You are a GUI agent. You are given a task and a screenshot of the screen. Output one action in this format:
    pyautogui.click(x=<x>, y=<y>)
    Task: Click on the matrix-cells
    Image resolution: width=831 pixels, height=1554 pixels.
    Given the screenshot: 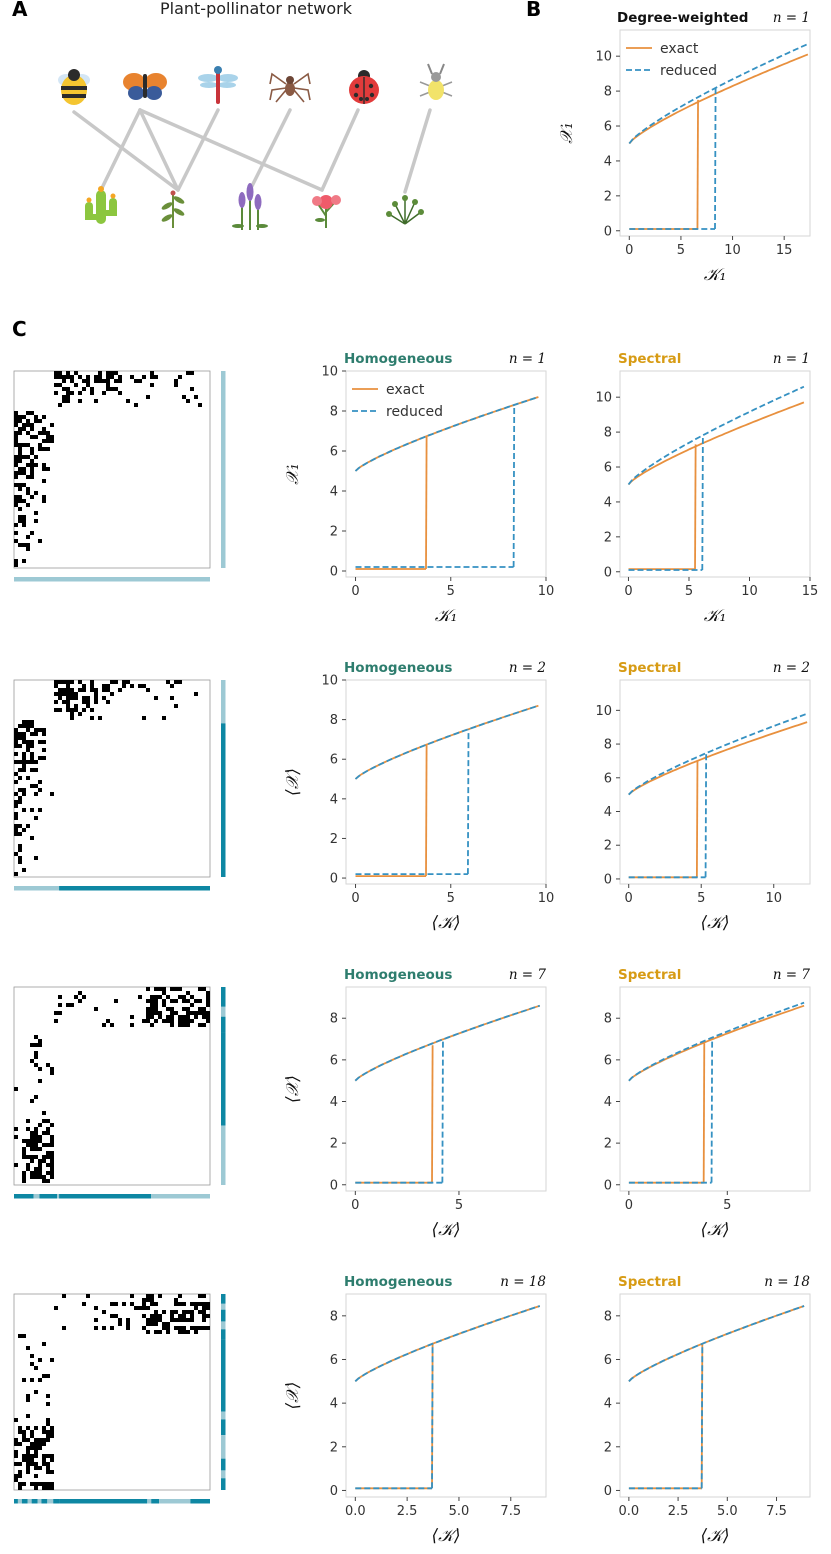 What is the action you would take?
    pyautogui.click(x=112, y=1392)
    